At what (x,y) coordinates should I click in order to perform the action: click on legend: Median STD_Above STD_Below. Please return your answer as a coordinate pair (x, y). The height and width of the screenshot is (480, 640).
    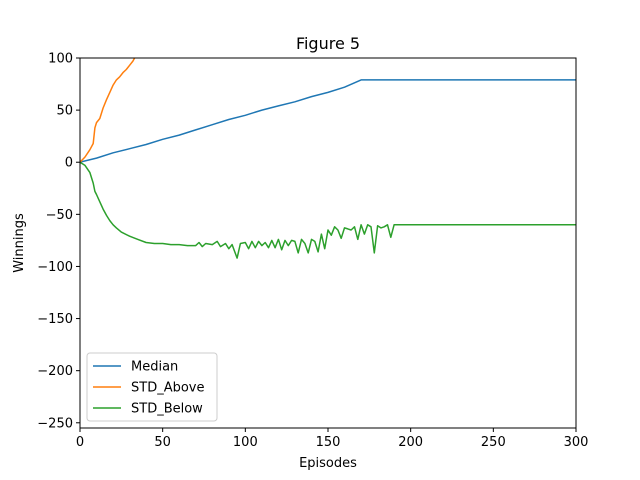
    Looking at the image, I should click on (152, 387).